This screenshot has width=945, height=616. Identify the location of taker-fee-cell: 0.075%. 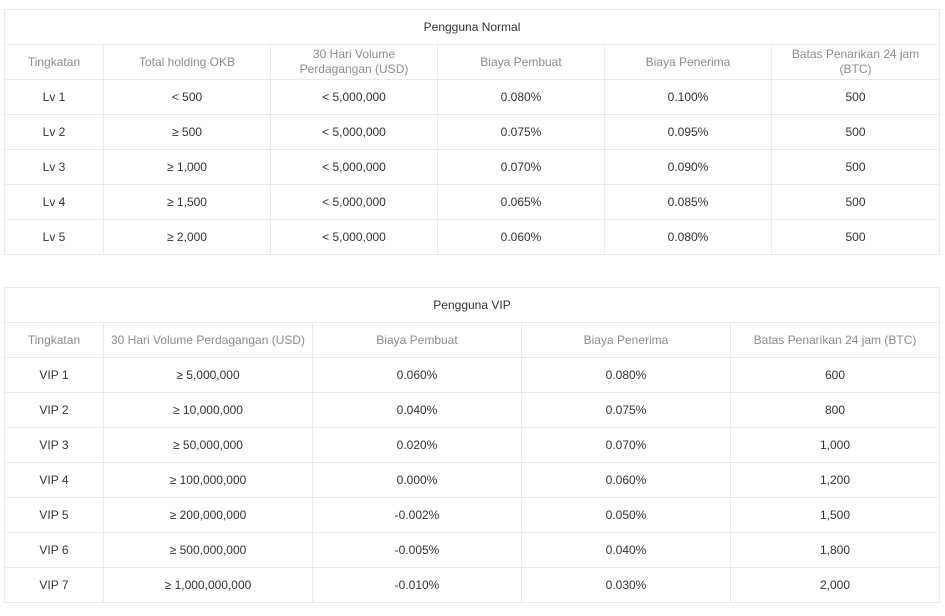
(626, 410).